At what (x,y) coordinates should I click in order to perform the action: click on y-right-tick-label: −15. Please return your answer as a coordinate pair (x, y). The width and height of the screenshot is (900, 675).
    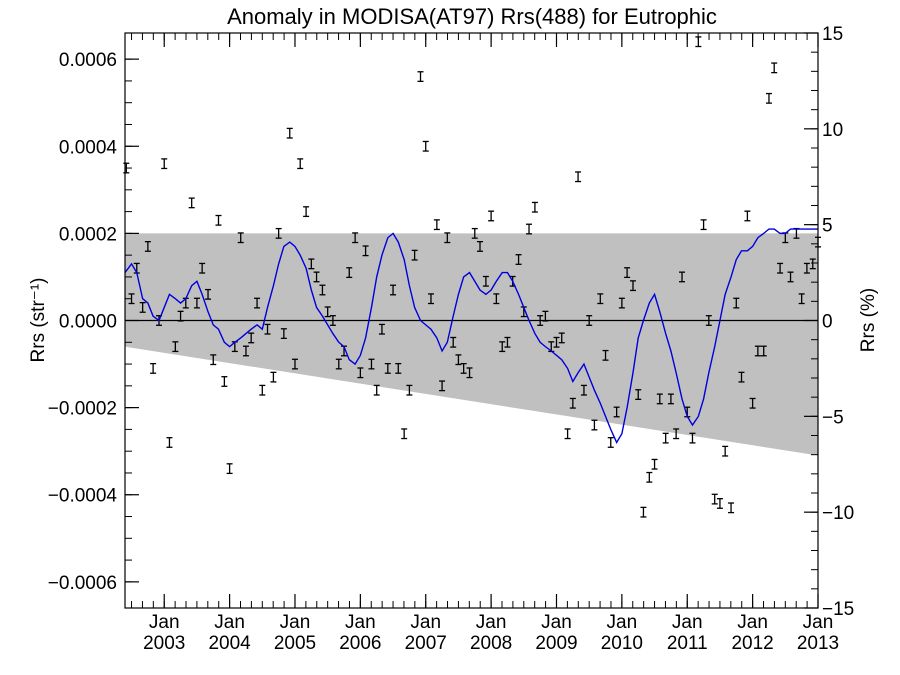
    Looking at the image, I should click on (838, 609).